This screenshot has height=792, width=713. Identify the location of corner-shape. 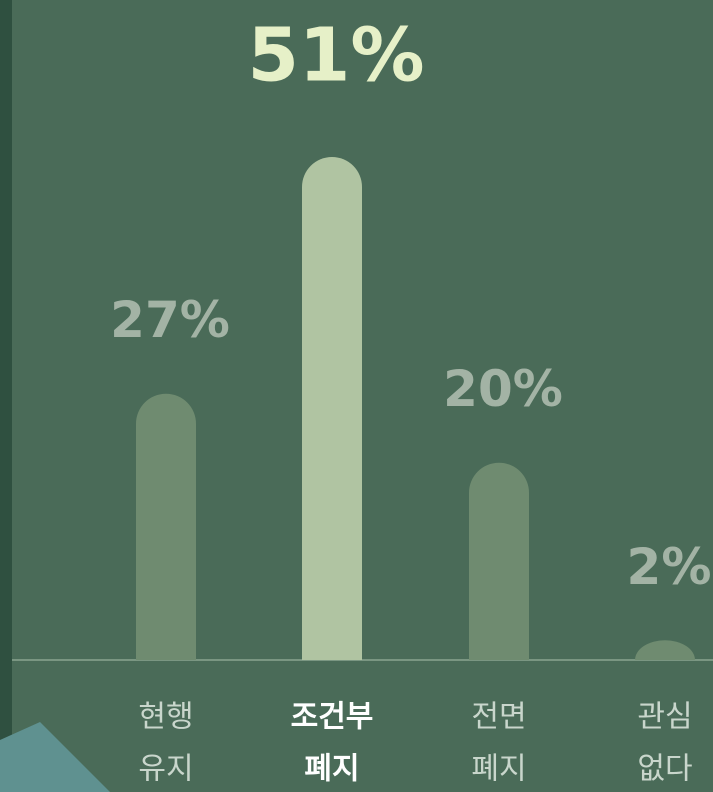
(55, 757).